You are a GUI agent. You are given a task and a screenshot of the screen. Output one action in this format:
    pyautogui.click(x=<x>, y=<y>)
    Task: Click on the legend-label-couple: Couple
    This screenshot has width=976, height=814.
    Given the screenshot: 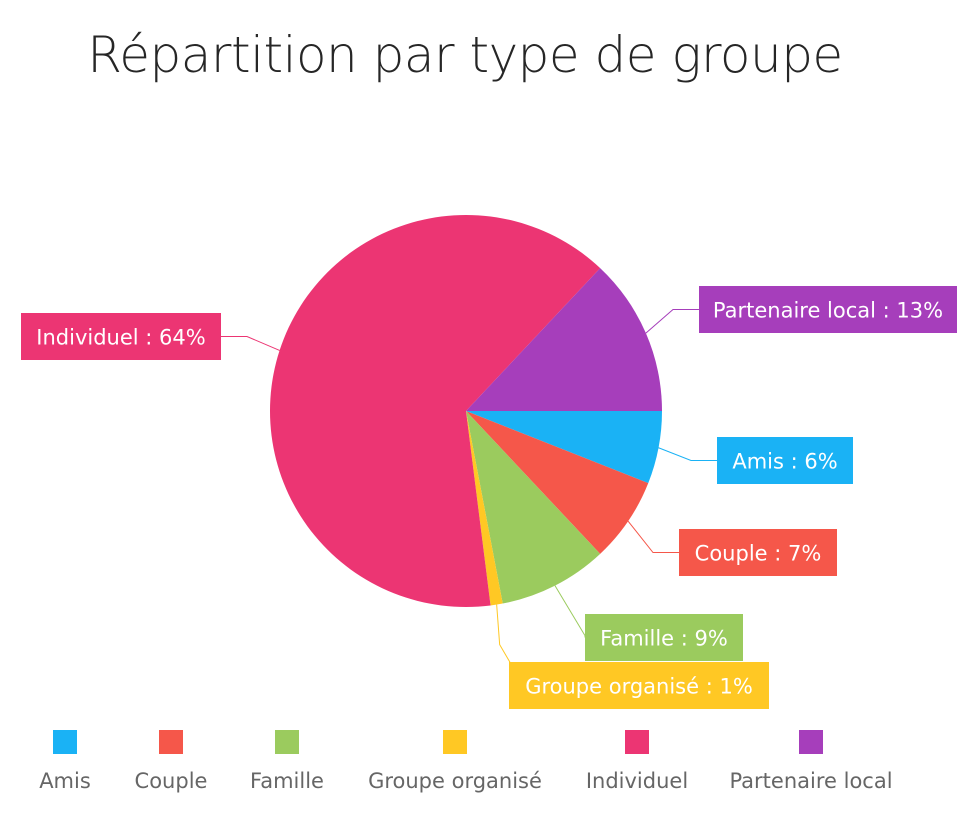 What is the action you would take?
    pyautogui.click(x=171, y=781)
    